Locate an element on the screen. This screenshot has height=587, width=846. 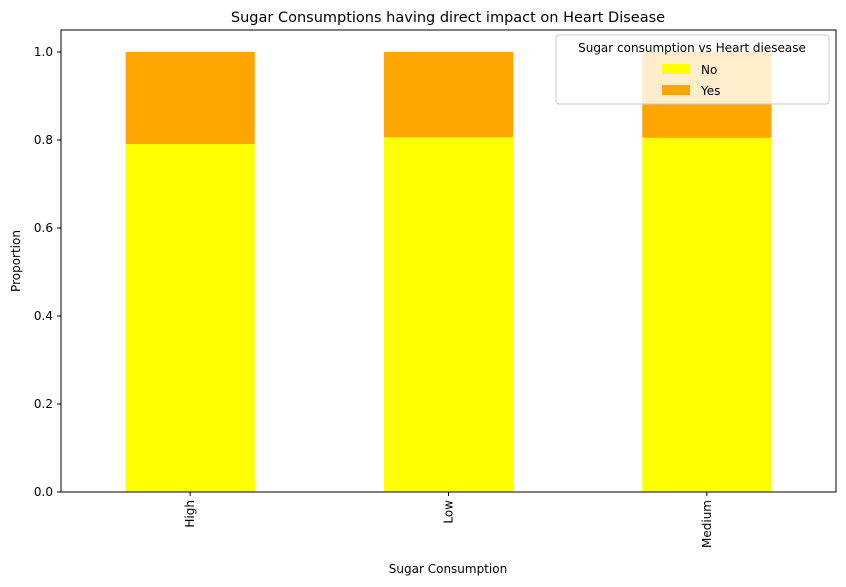
x-axis: High Low Medium is located at coordinates (448, 520).